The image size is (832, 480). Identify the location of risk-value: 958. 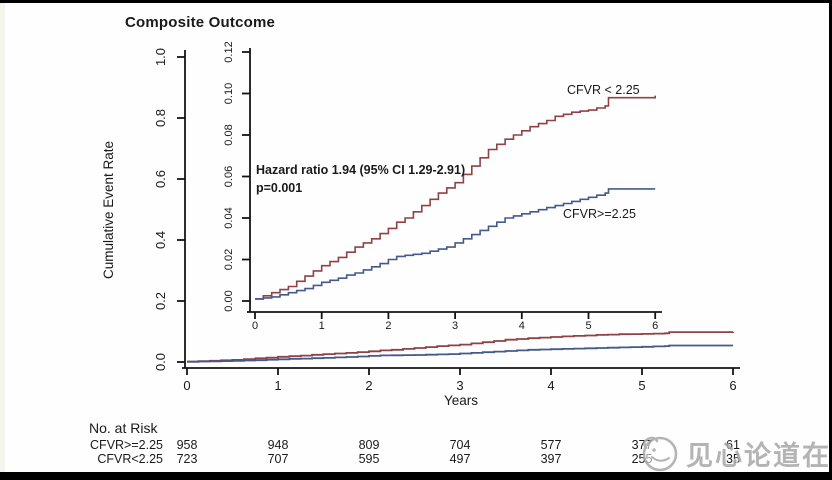
(187, 445).